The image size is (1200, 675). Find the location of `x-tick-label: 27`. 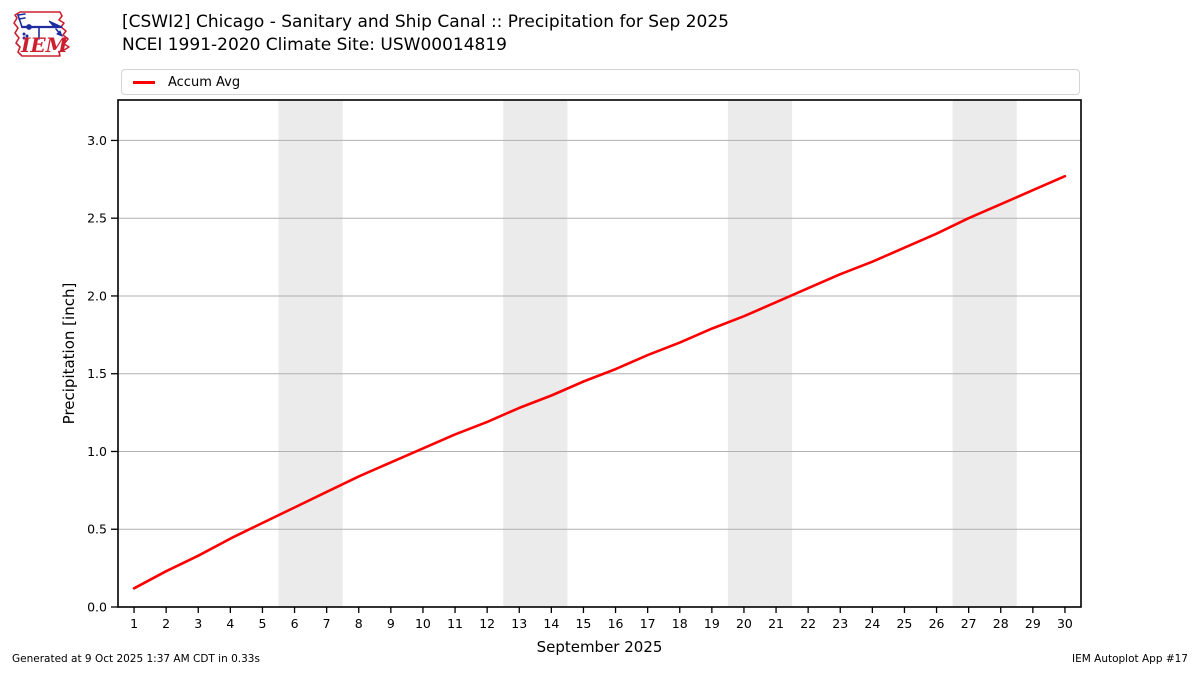

x-tick-label: 27 is located at coordinates (969, 623).